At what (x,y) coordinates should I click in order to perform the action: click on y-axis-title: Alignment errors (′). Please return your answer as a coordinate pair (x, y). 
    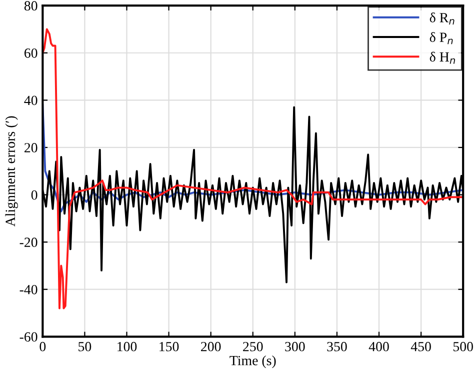
    Looking at the image, I should click on (11, 171).